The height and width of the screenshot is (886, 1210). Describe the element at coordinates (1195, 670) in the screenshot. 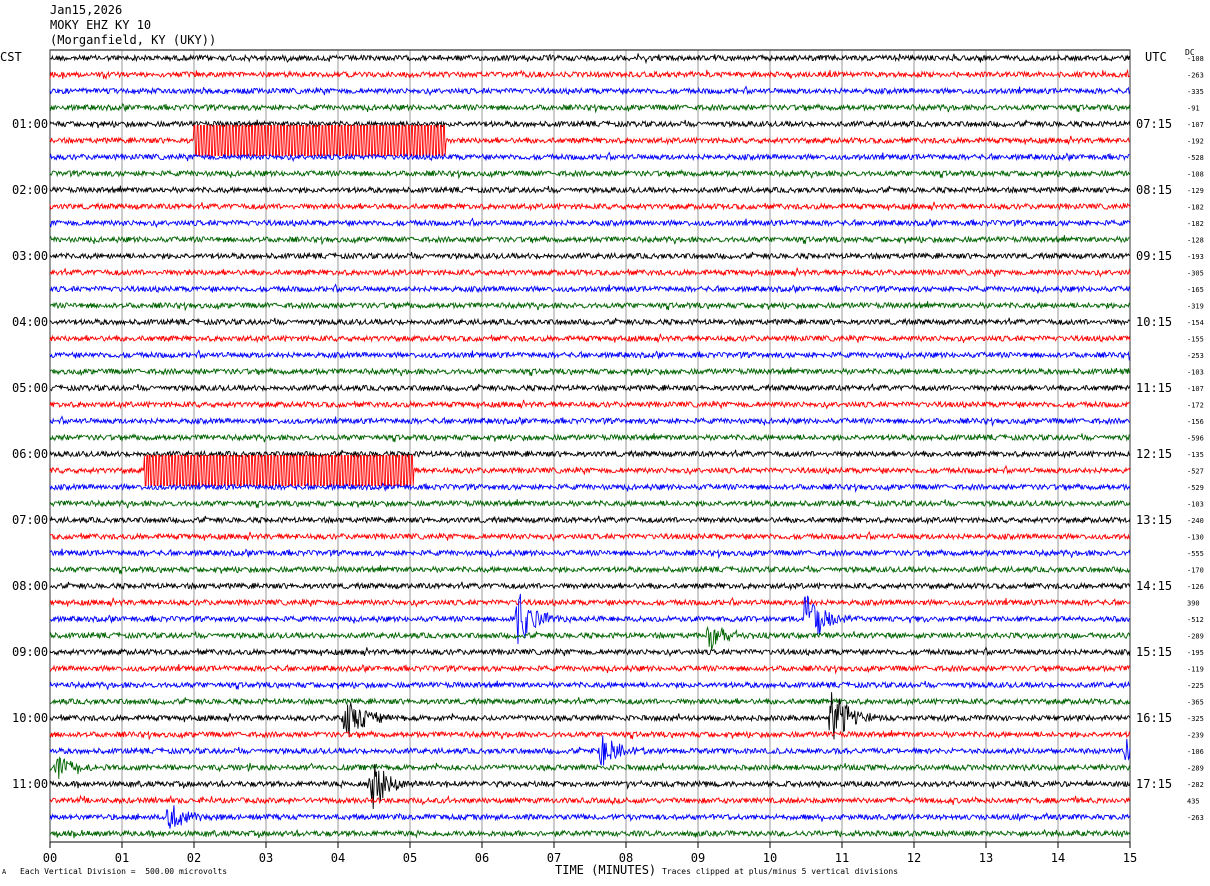

I see `dc-offset-37: -119` at that location.